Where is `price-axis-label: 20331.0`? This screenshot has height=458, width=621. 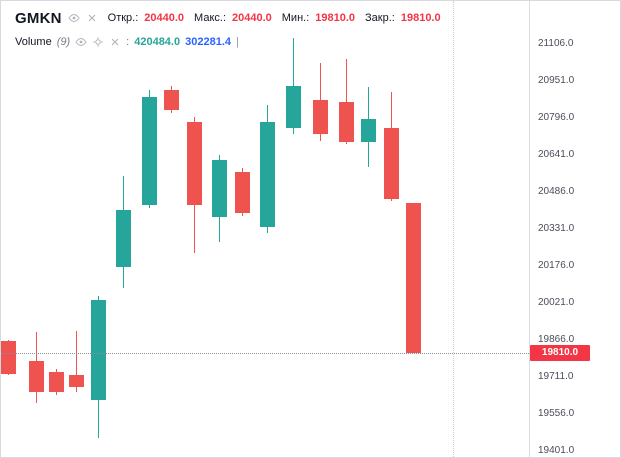 price-axis-label: 20331.0 is located at coordinates (556, 228).